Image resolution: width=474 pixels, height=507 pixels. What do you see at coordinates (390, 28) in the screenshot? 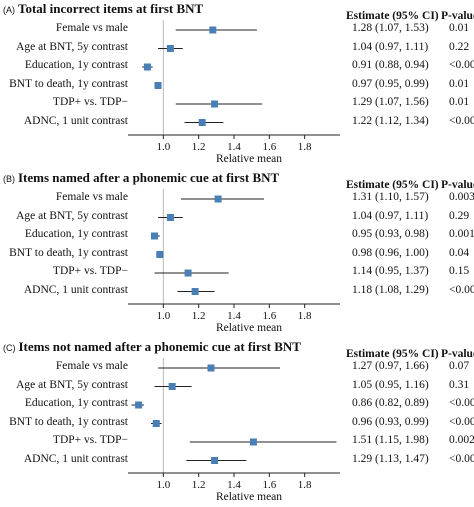
I see `row-estimate-text: 1.28 (1.07, 1.53)` at bounding box center [390, 28].